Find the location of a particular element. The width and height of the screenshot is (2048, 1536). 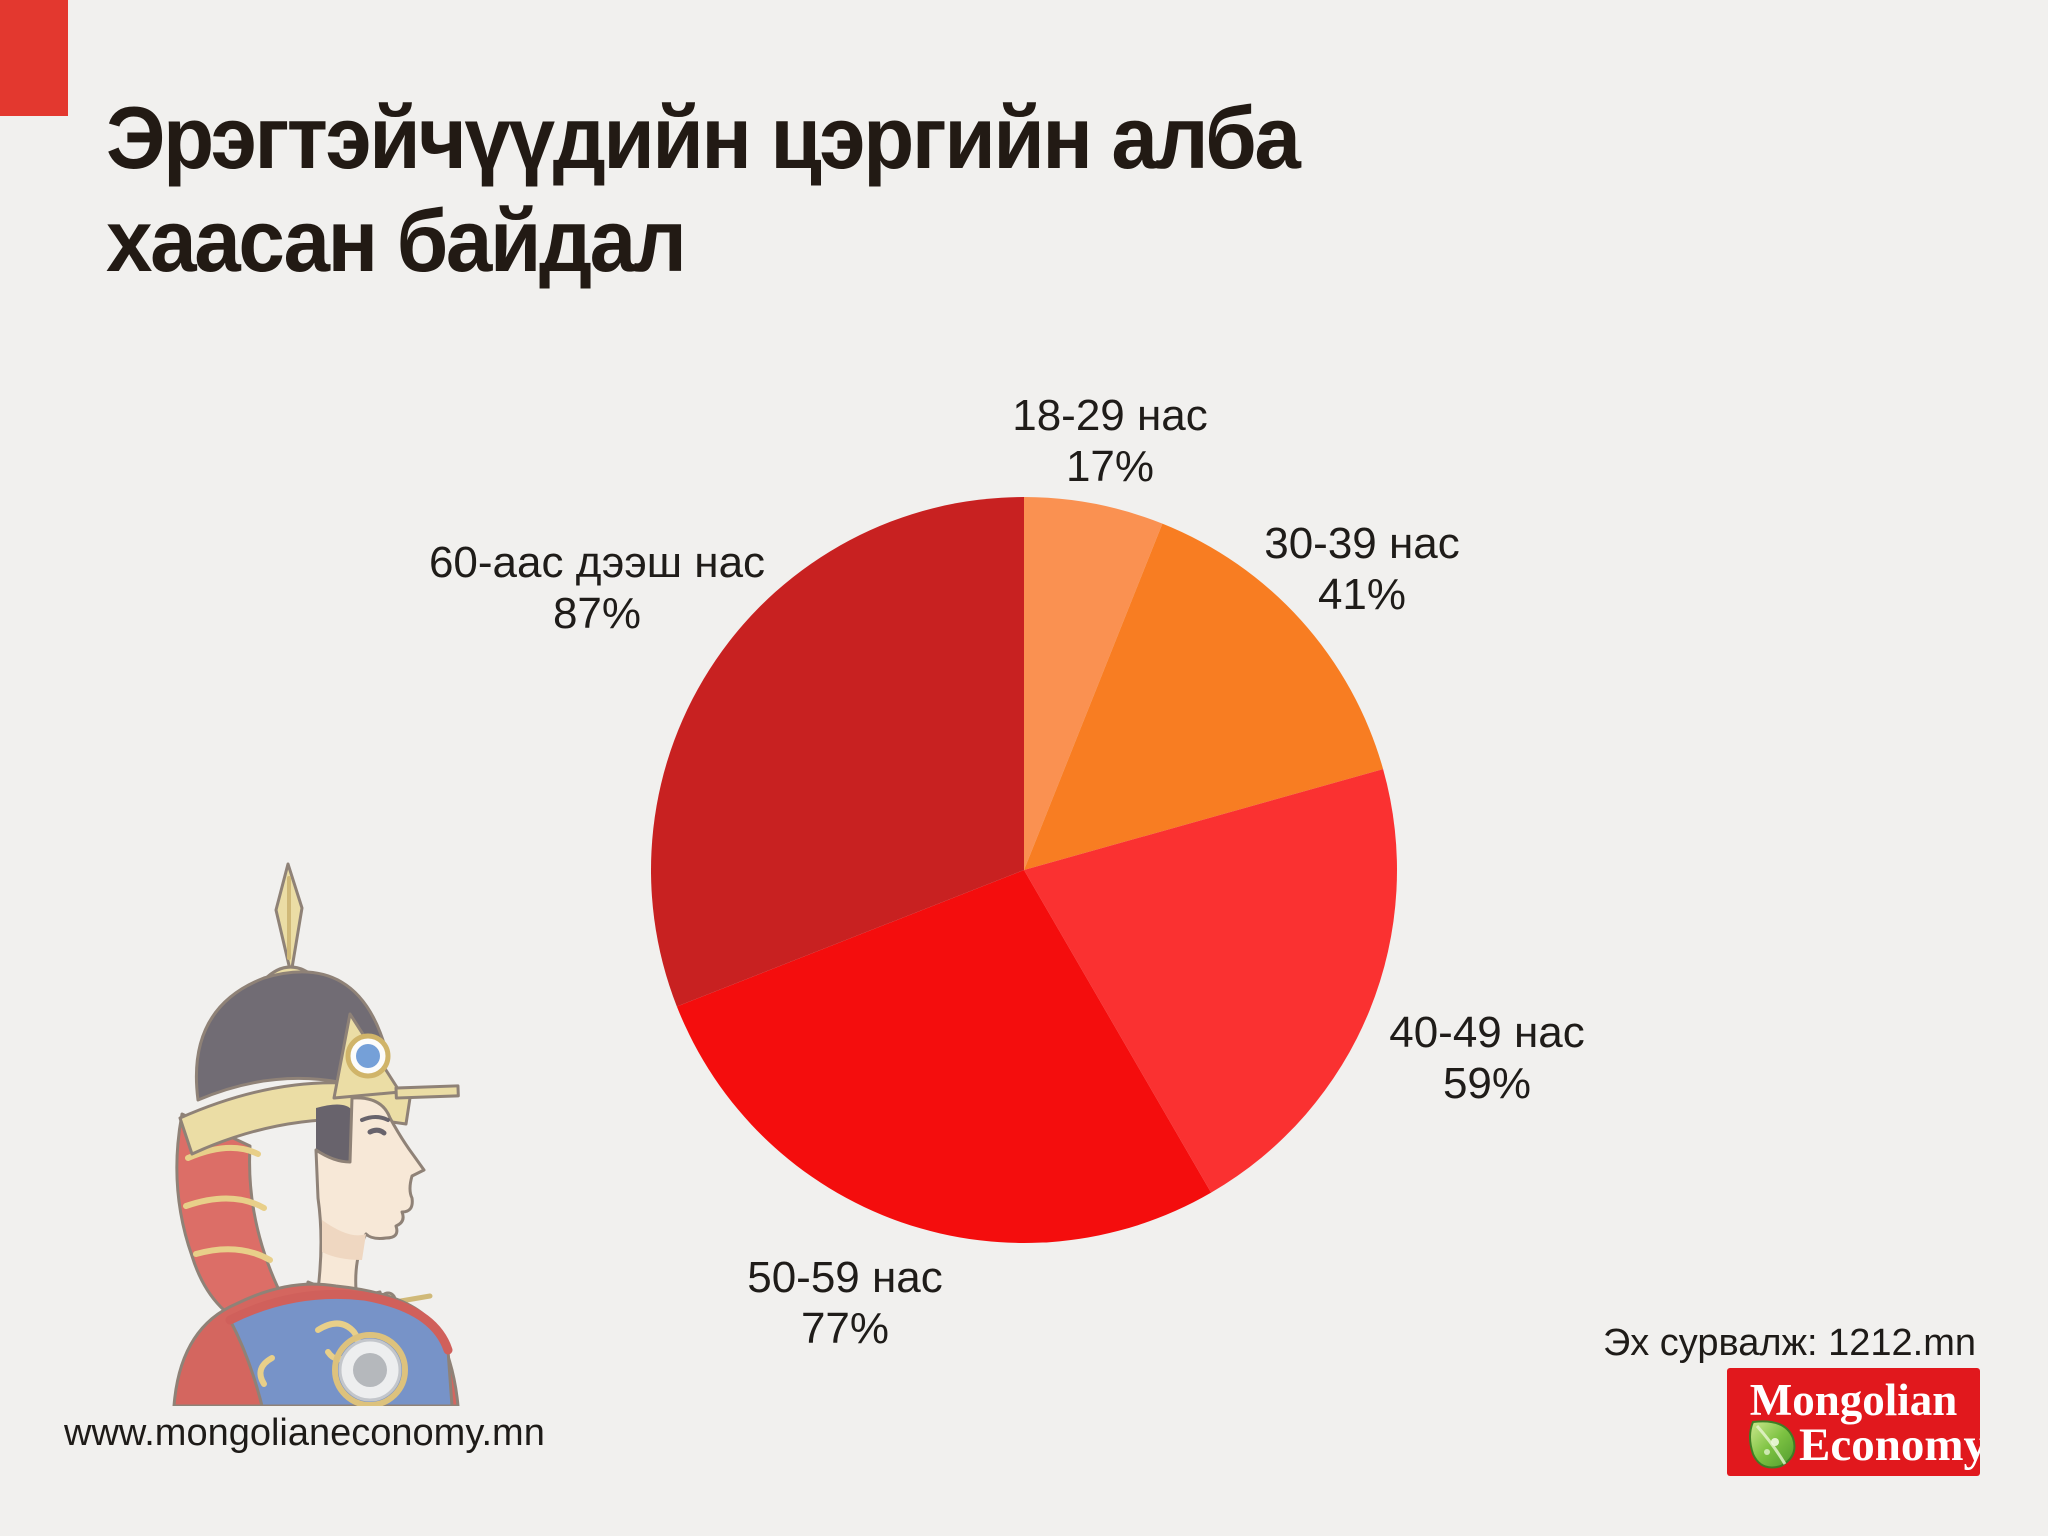

pie-slice-30-39 нас is located at coordinates (1204, 696).